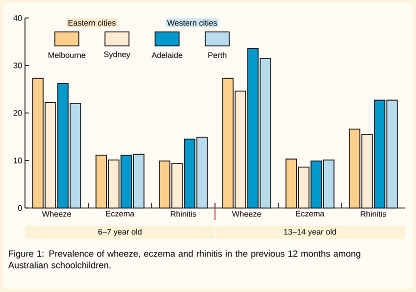 The width and height of the screenshot is (416, 292). What do you see at coordinates (20, 208) in the screenshot?
I see `y-tick-label: 0` at bounding box center [20, 208].